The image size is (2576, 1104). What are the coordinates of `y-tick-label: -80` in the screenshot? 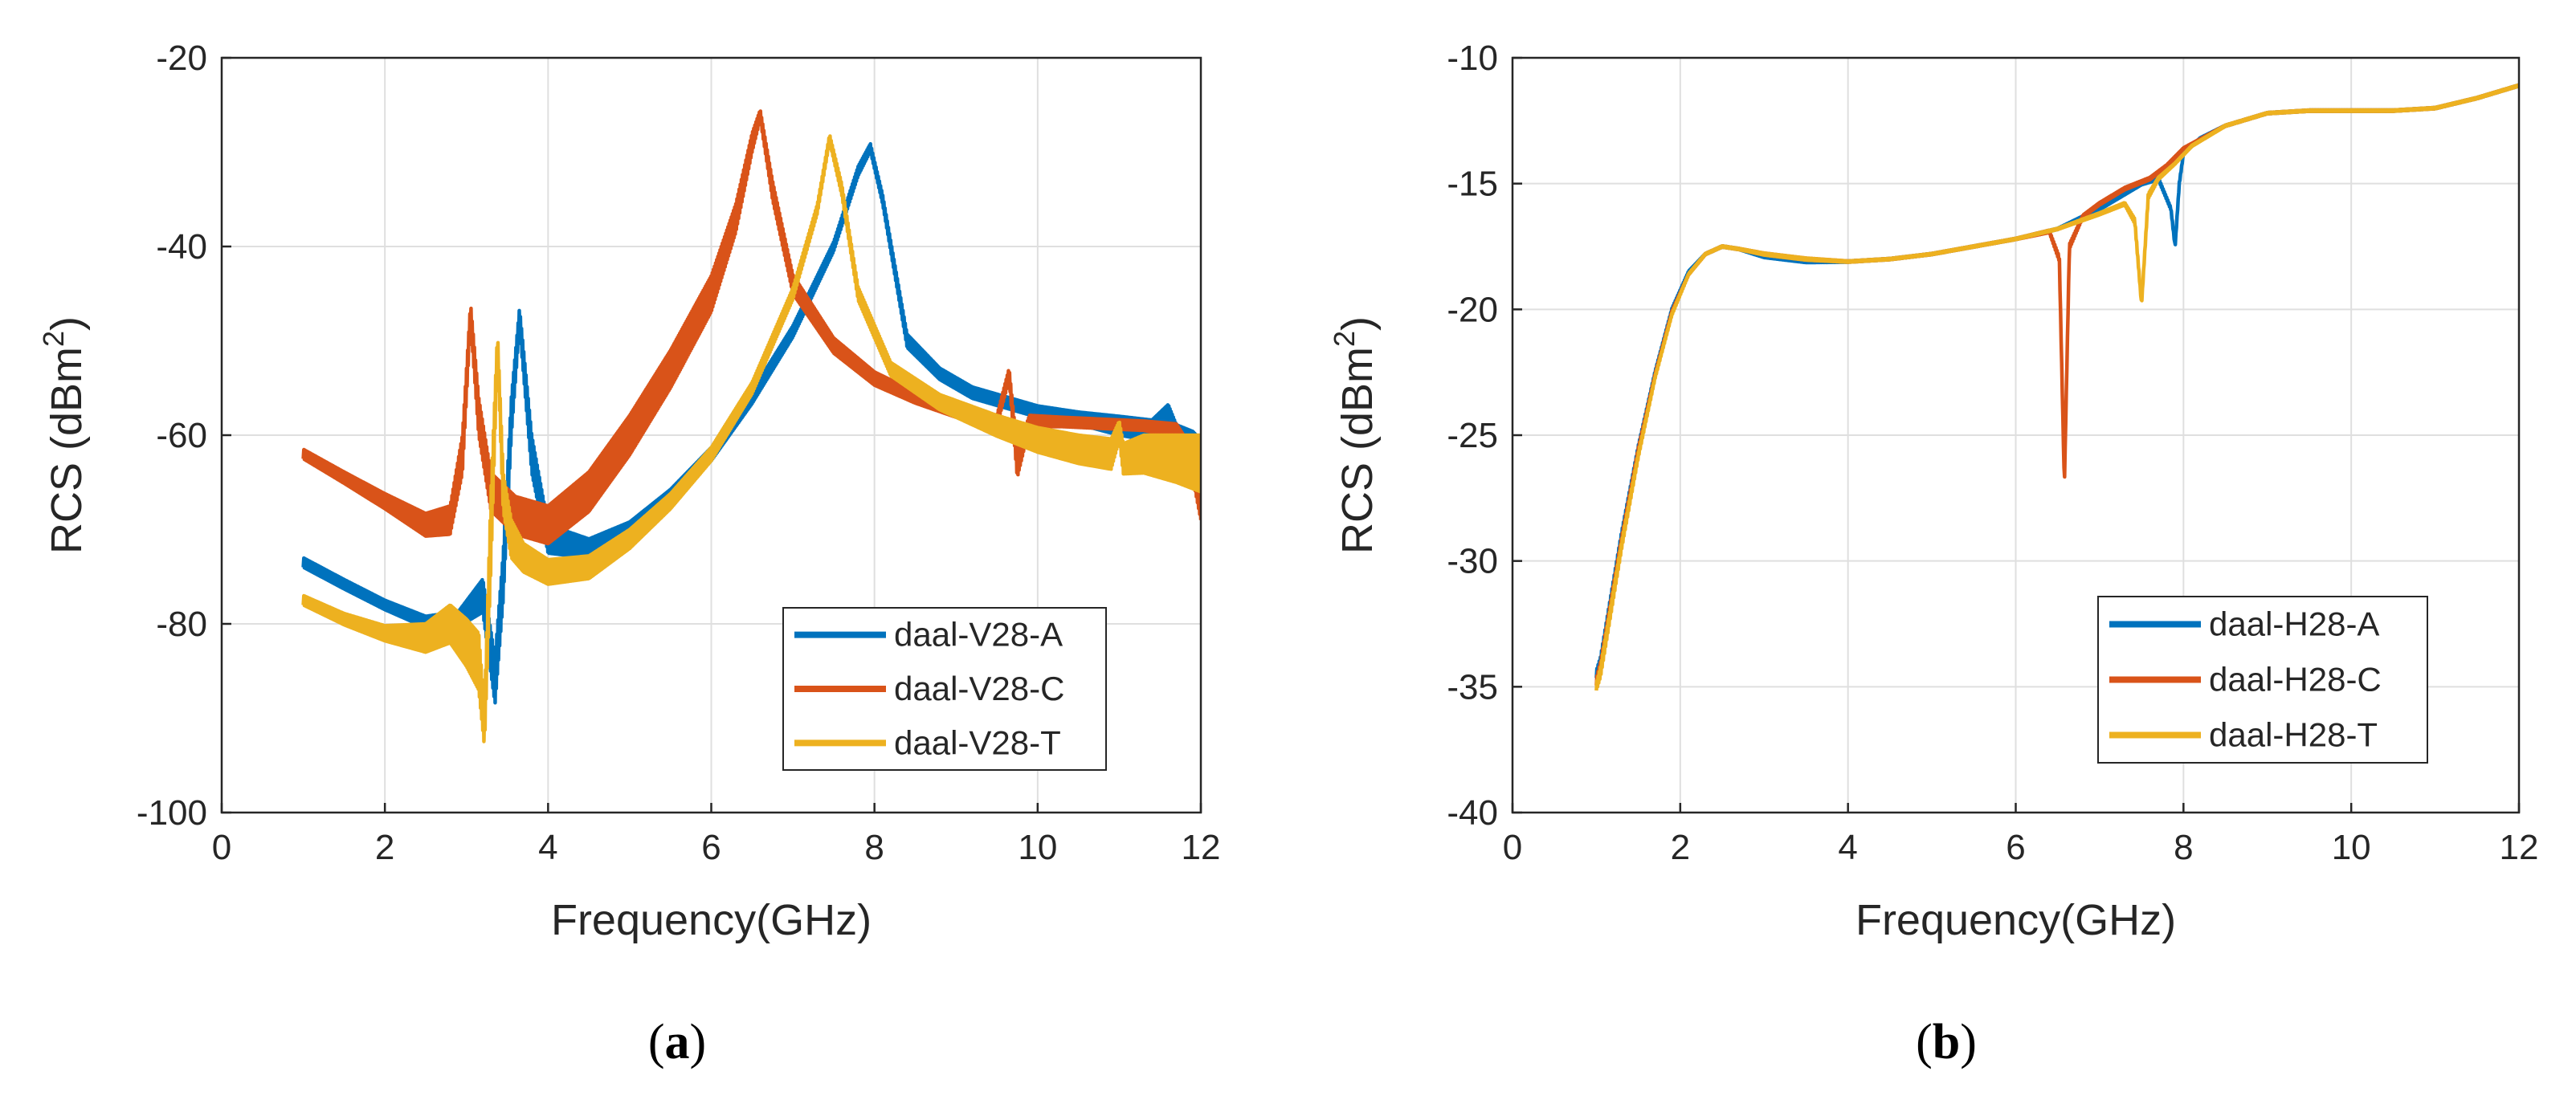 It's located at (181, 624).